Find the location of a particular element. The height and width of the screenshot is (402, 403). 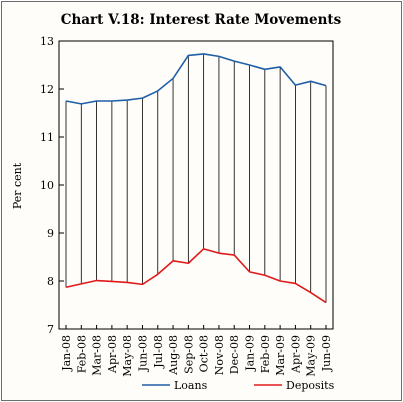

x-tick-label: Mar-08 is located at coordinates (97, 355).